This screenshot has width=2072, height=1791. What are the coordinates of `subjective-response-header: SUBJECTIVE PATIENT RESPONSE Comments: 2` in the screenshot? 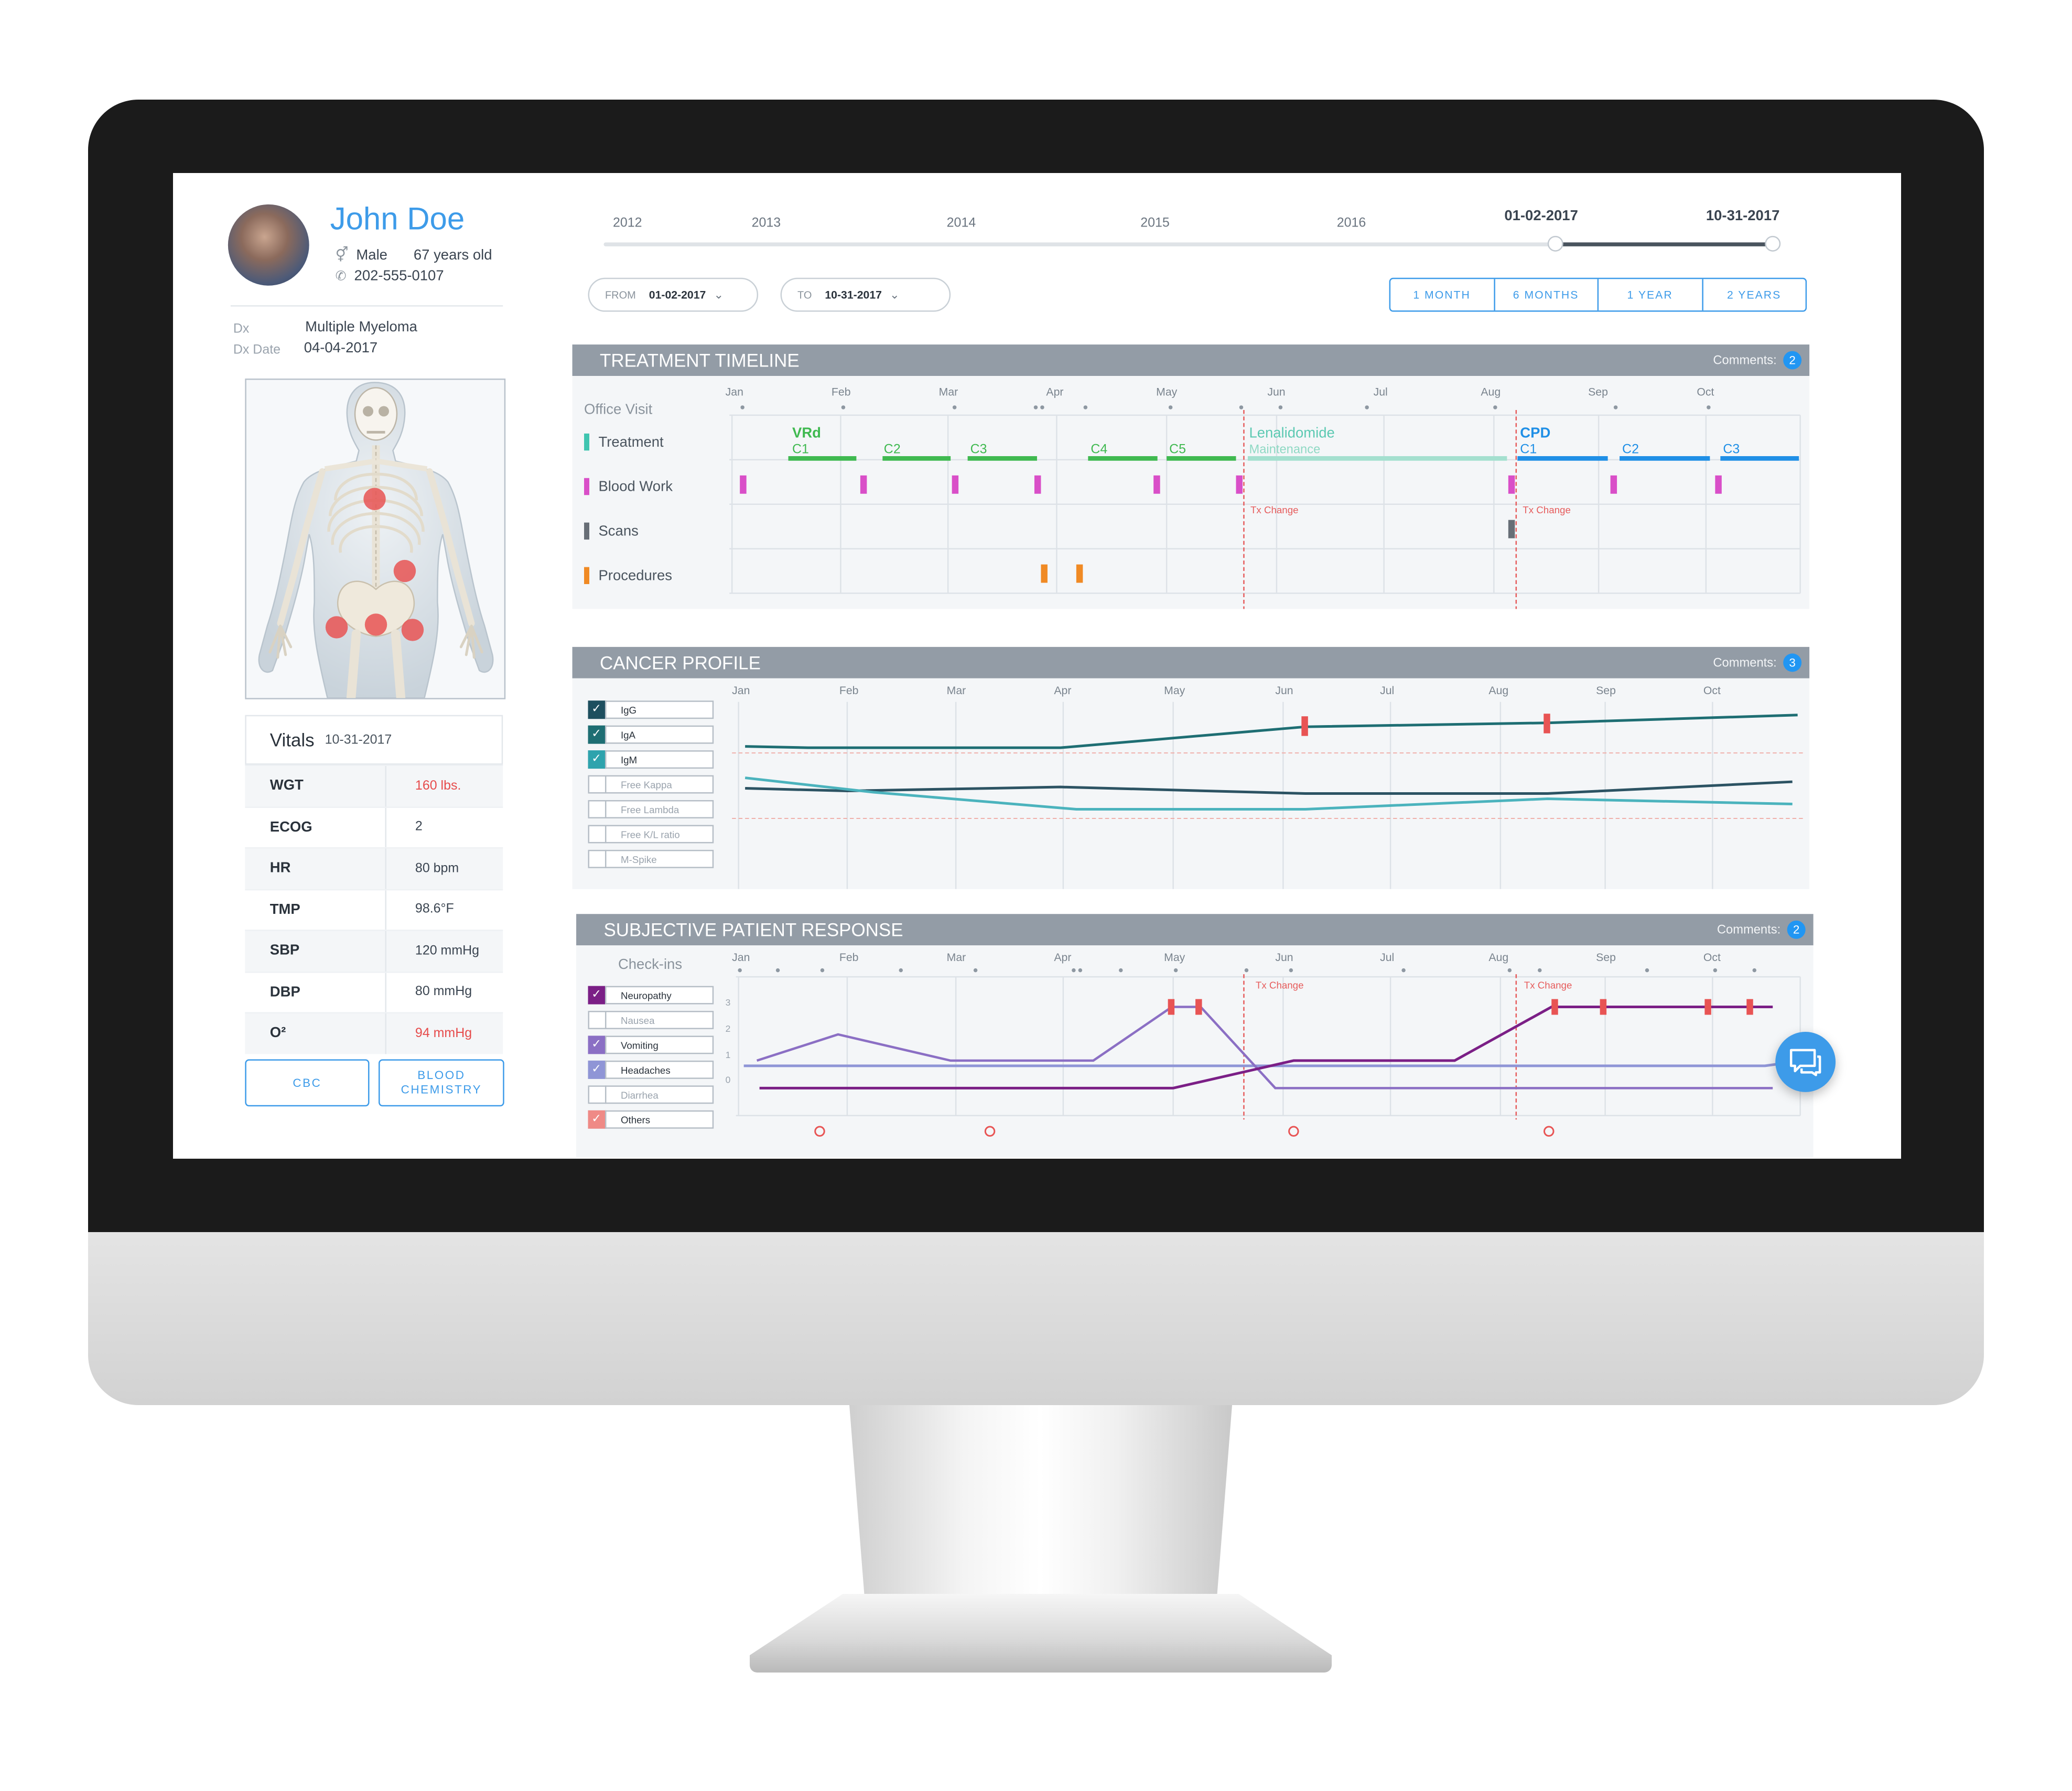 It's located at (1195, 930).